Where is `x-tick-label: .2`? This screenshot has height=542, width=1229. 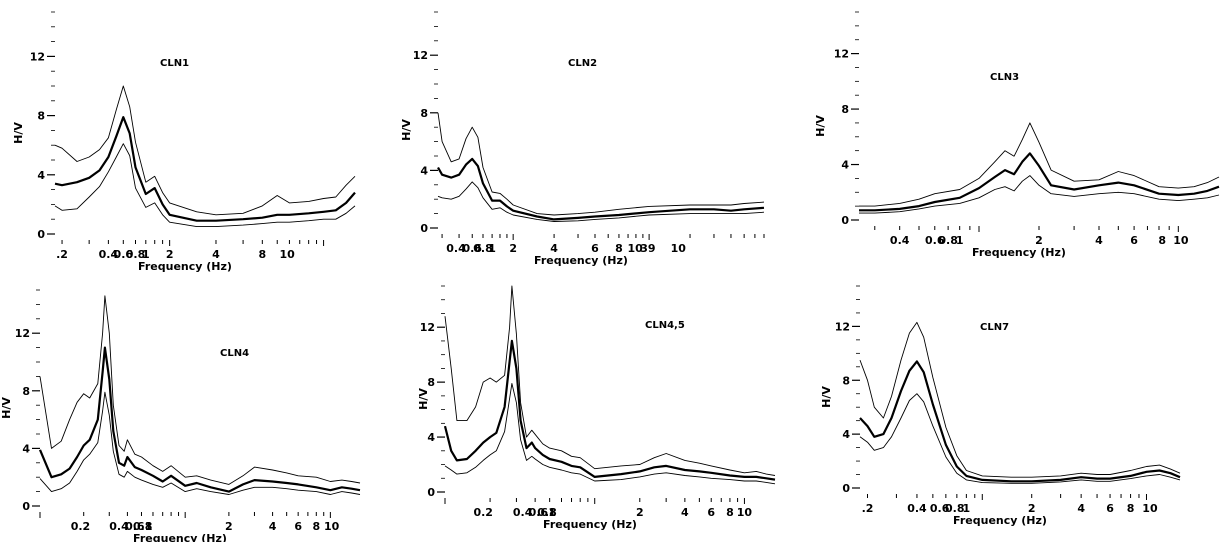 x-tick-label: .2 is located at coordinates (62, 254).